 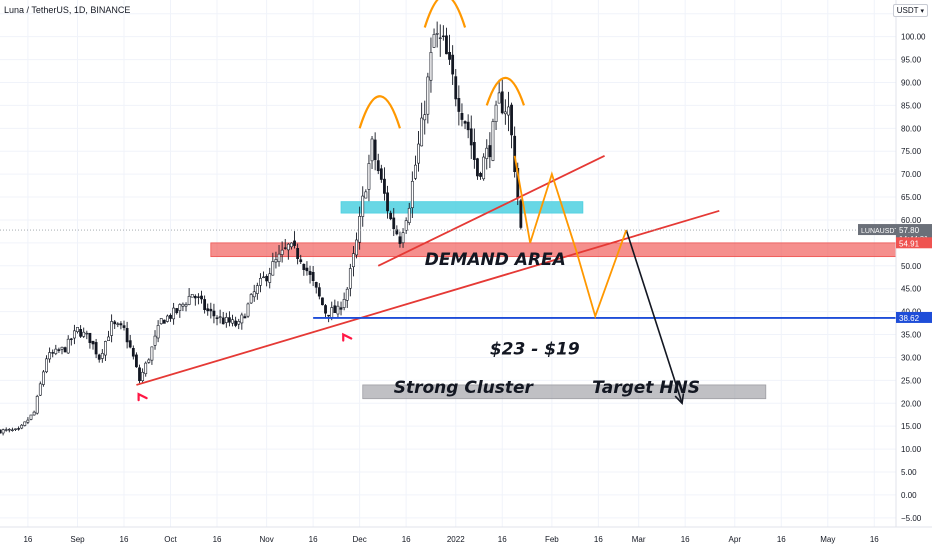 I want to click on y-tick-label: 70.00, so click(x=911, y=174).